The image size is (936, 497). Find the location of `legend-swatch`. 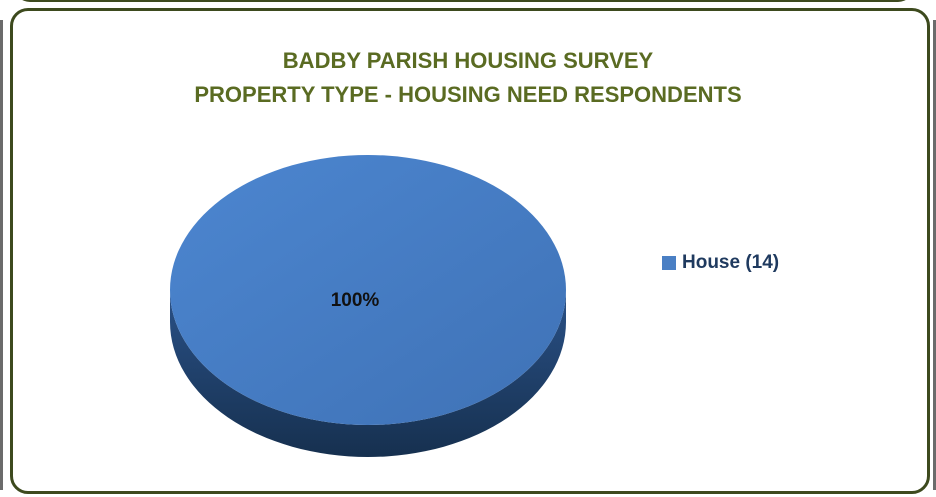

legend-swatch is located at coordinates (669, 263).